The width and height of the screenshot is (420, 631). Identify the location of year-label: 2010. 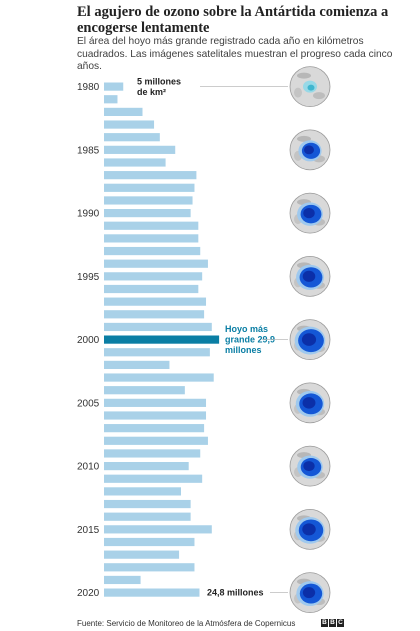
(88, 467).